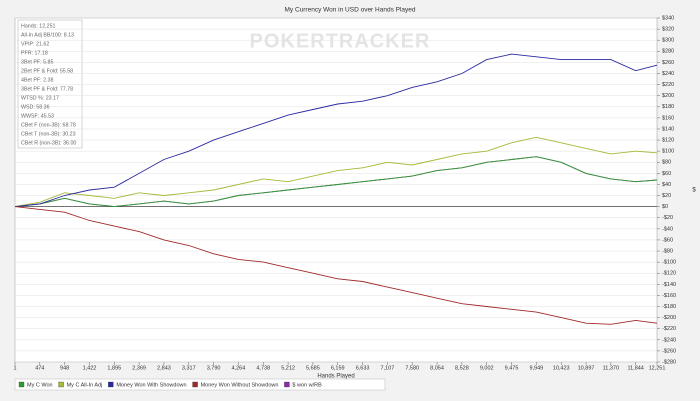 The width and height of the screenshot is (700, 401). I want to click on y-tick-label: -$100, so click(669, 263).